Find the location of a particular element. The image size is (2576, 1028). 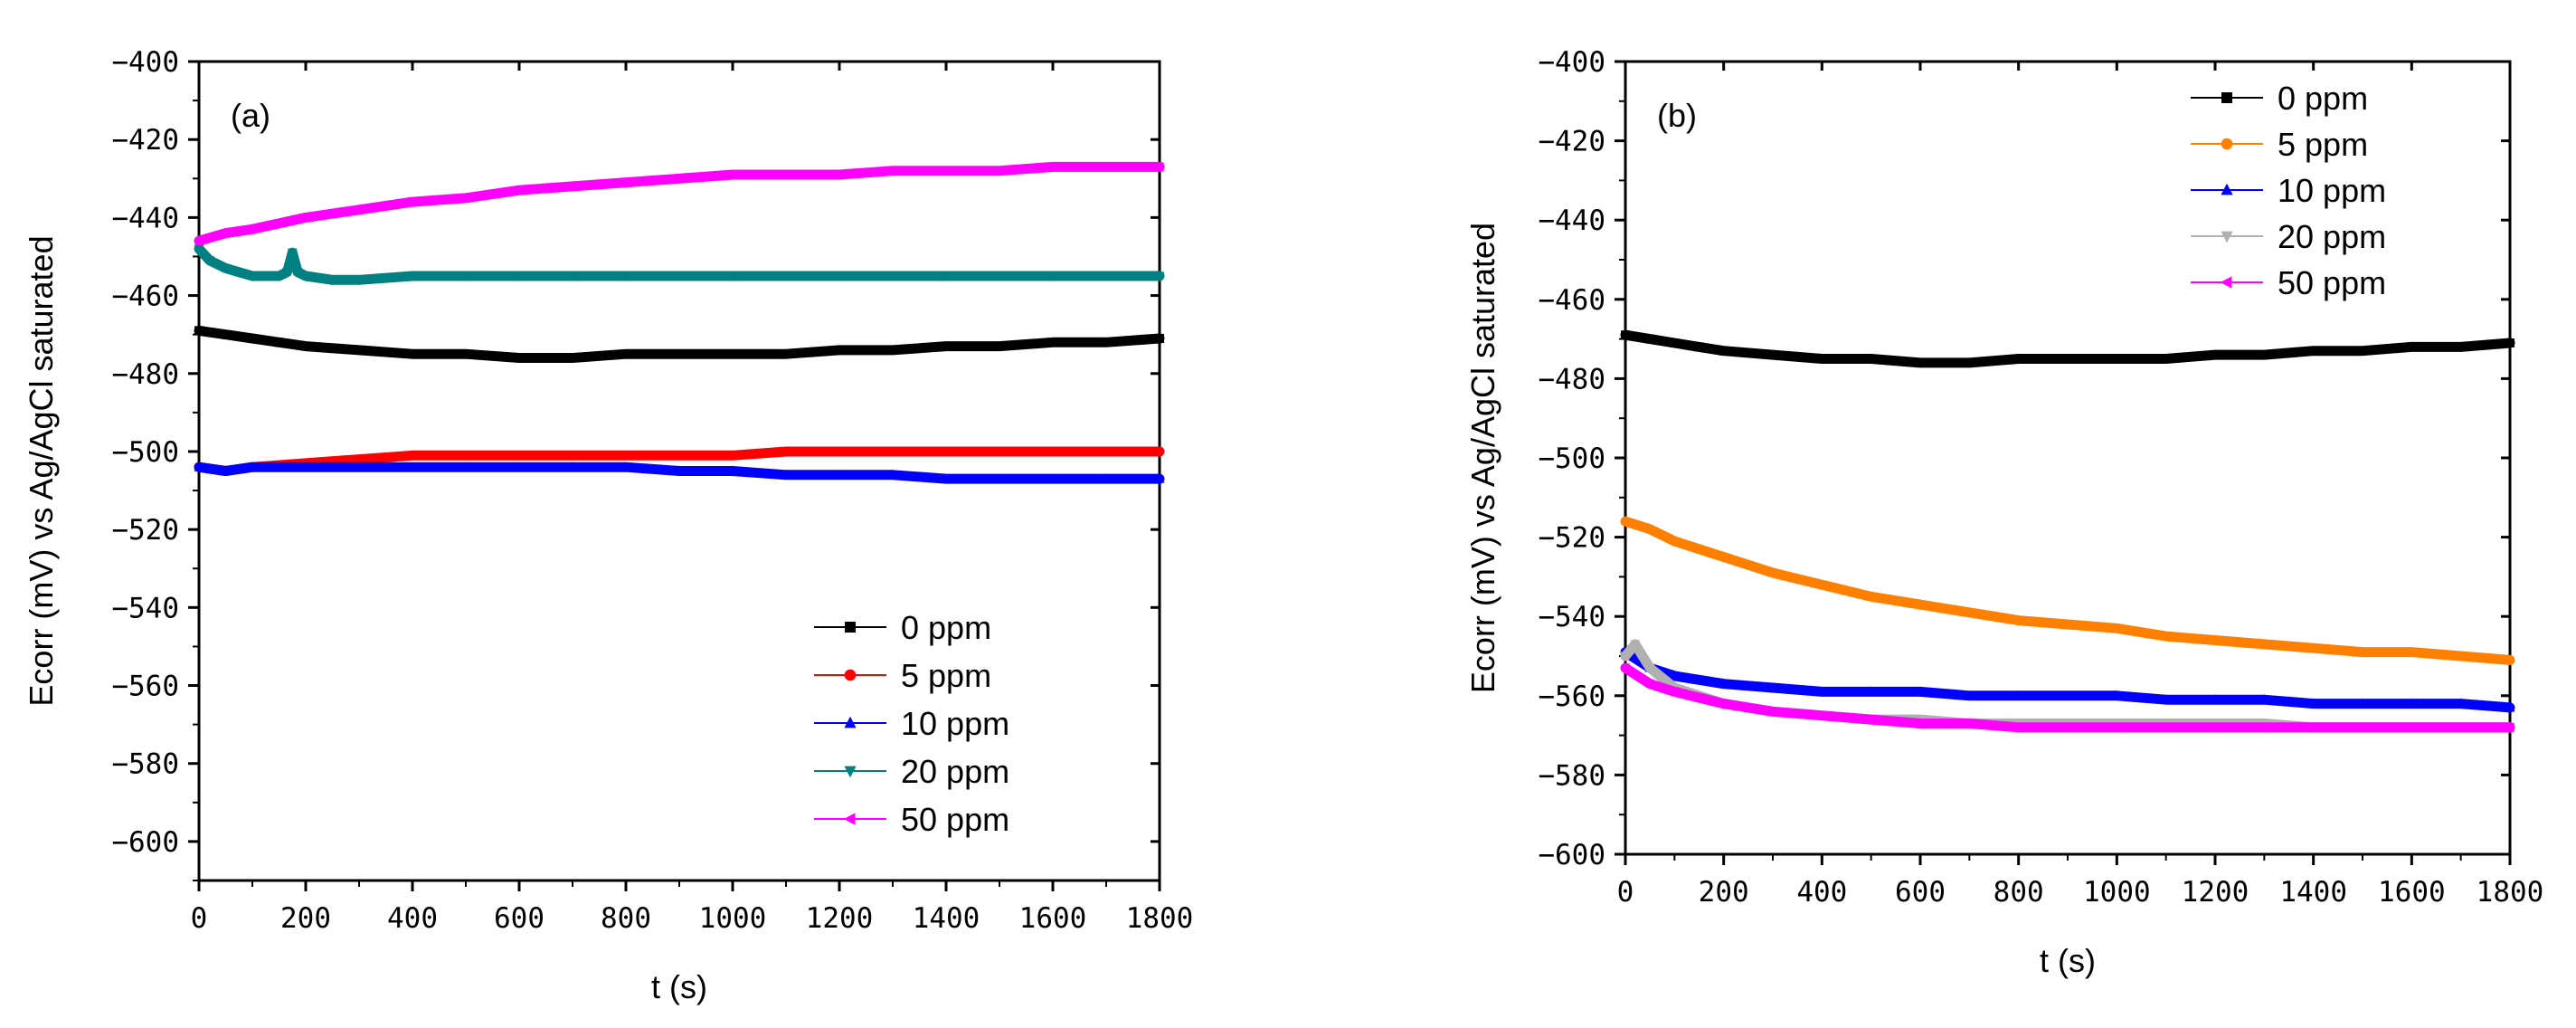

legend-item: 20 ppm is located at coordinates (2288, 237).